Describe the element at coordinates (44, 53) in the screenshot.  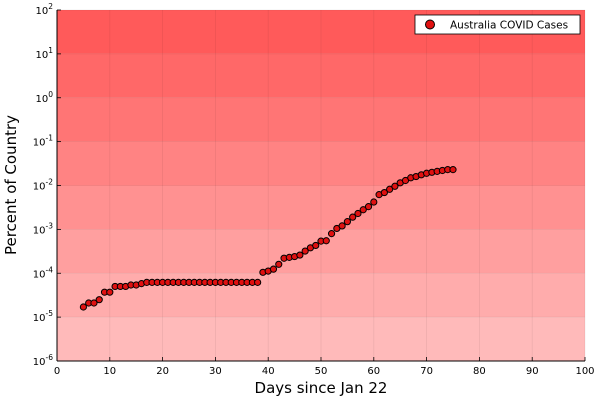
I see `y-tick-label: 10¹` at that location.